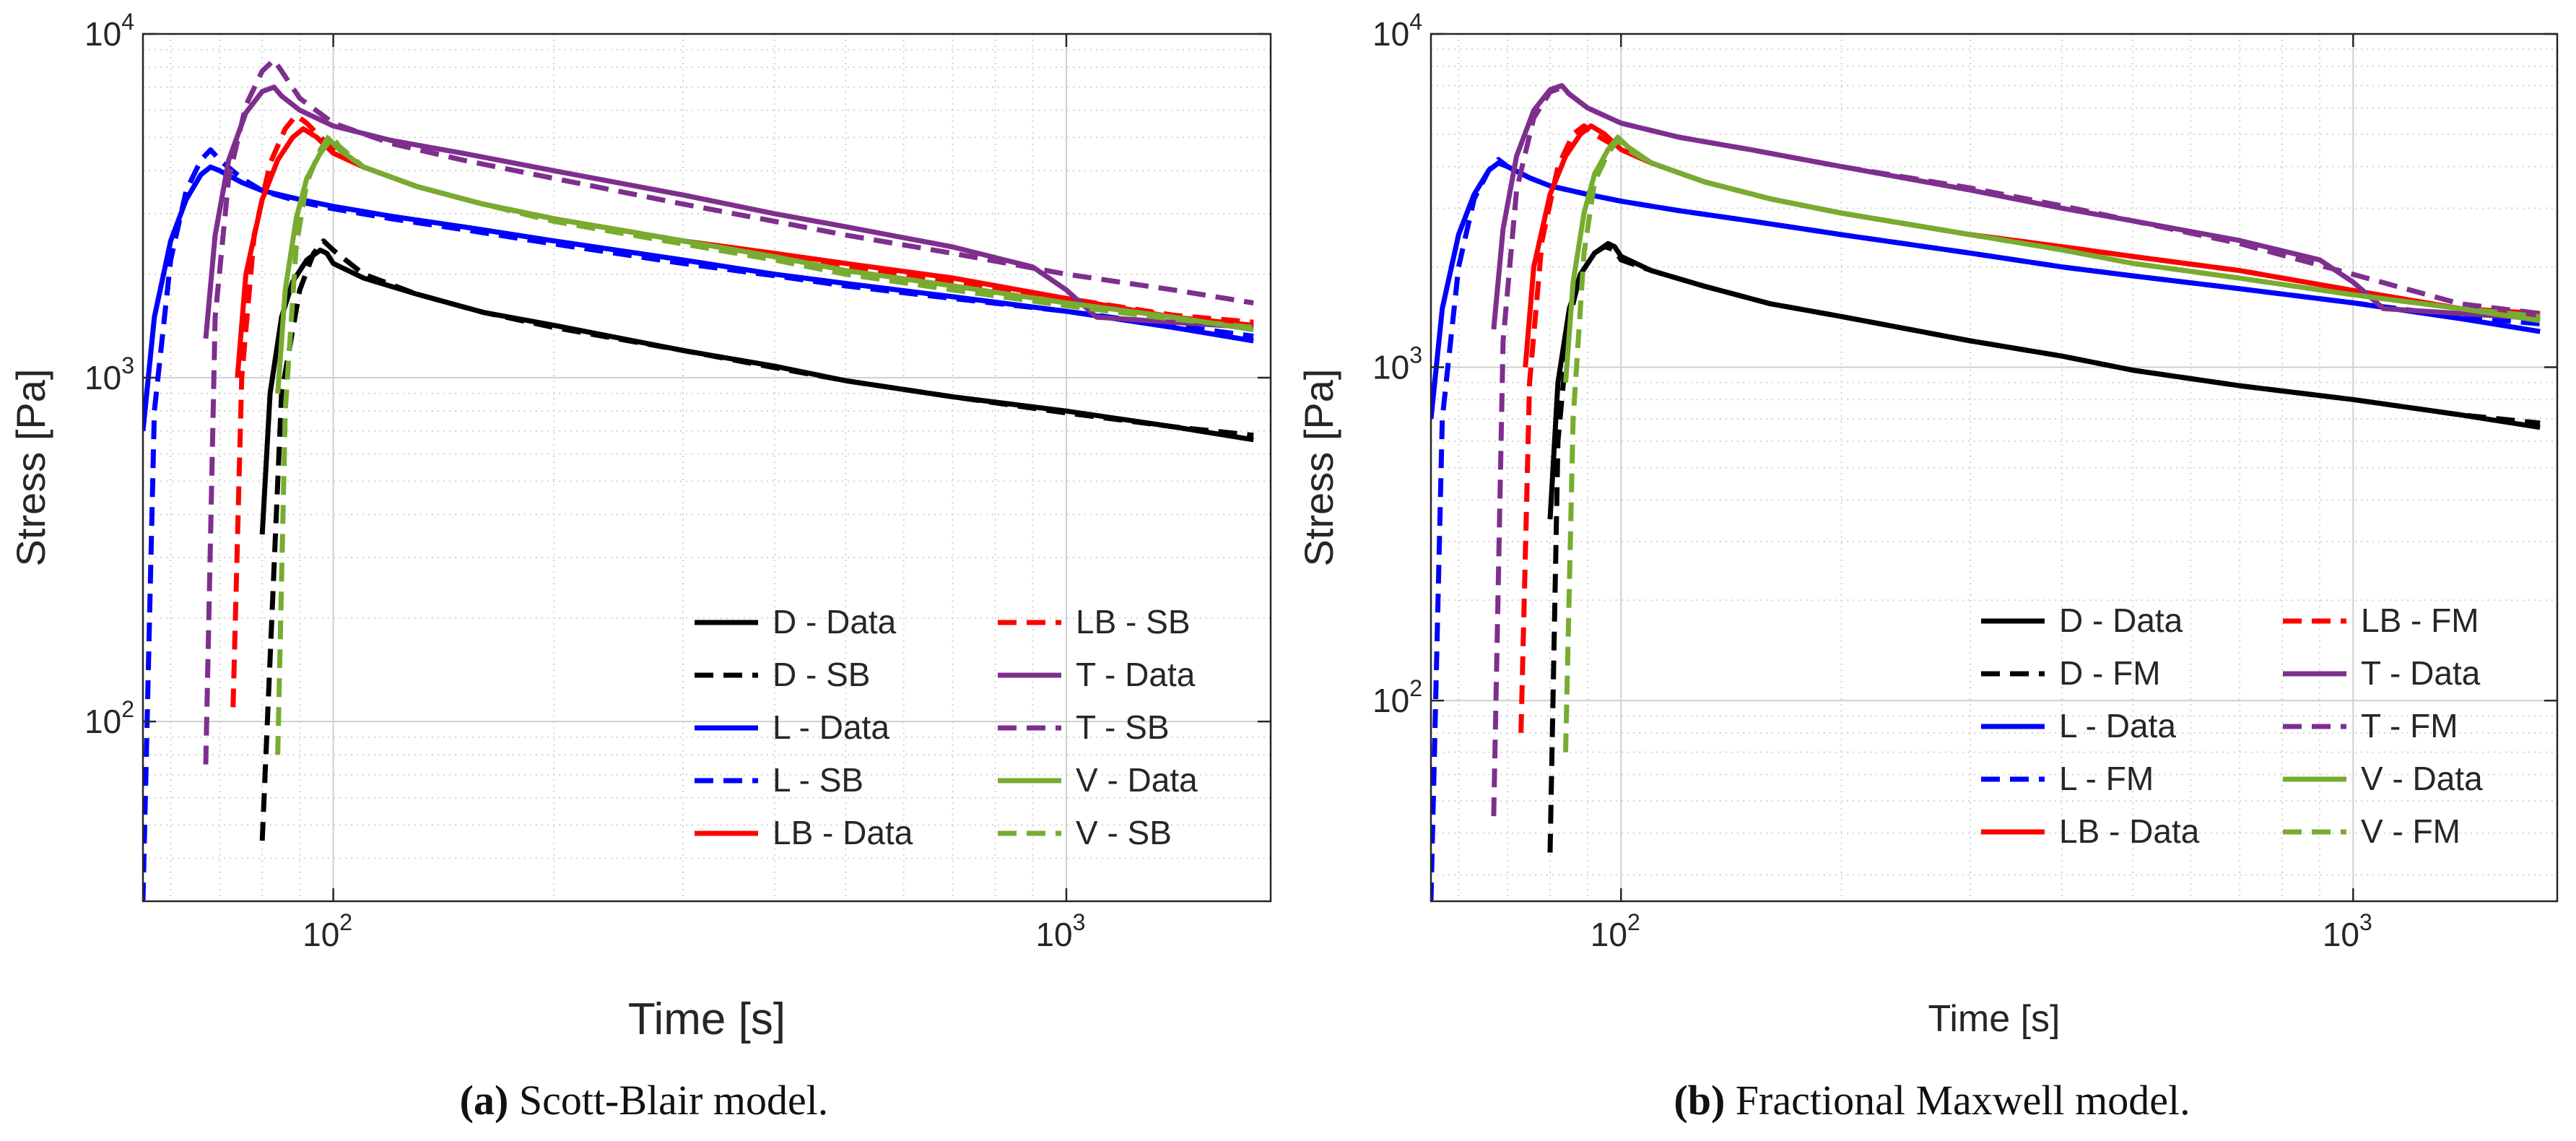 Image resolution: width=2576 pixels, height=1141 pixels. Describe the element at coordinates (668, 1100) in the screenshot. I see `caption-a-text: Scott-Blair model.` at that location.